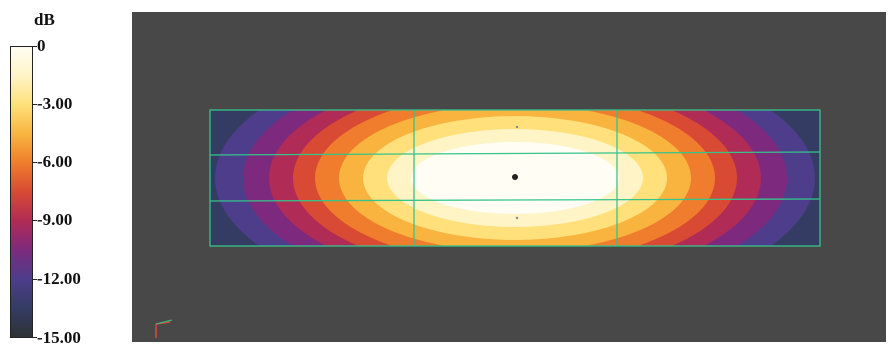  I want to click on axis-triad-icon, so click(164, 328).